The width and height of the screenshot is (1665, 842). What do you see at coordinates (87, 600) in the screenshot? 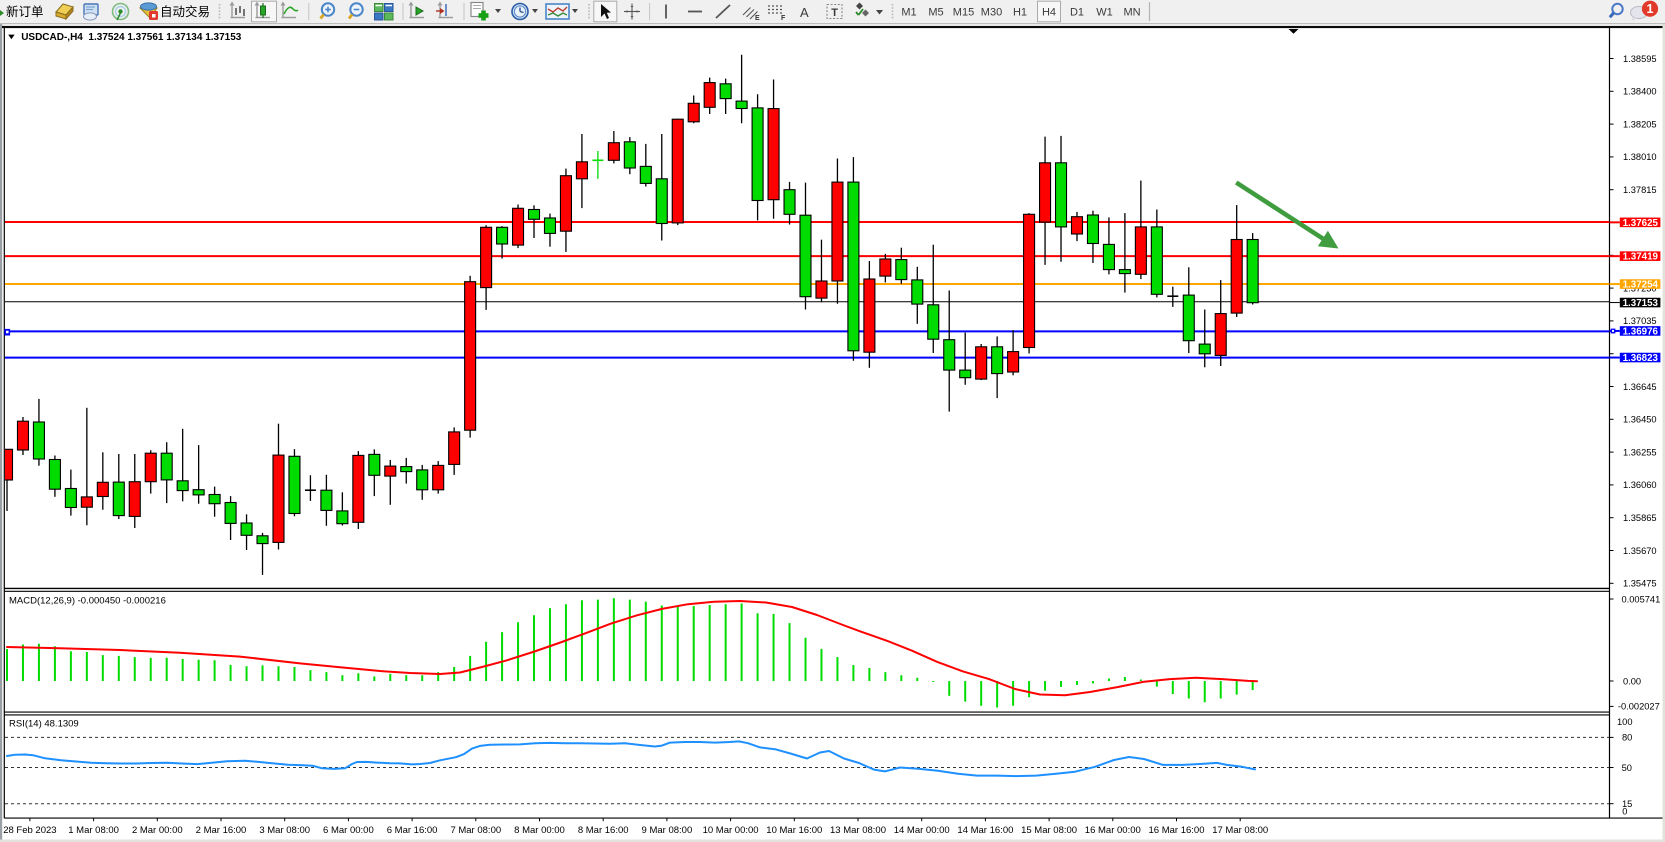
I see `svg-text:MACD(12,26,9) -0.000450 -0.000: MACD(12,26,9) -0.000450 -0.000216` at bounding box center [87, 600].